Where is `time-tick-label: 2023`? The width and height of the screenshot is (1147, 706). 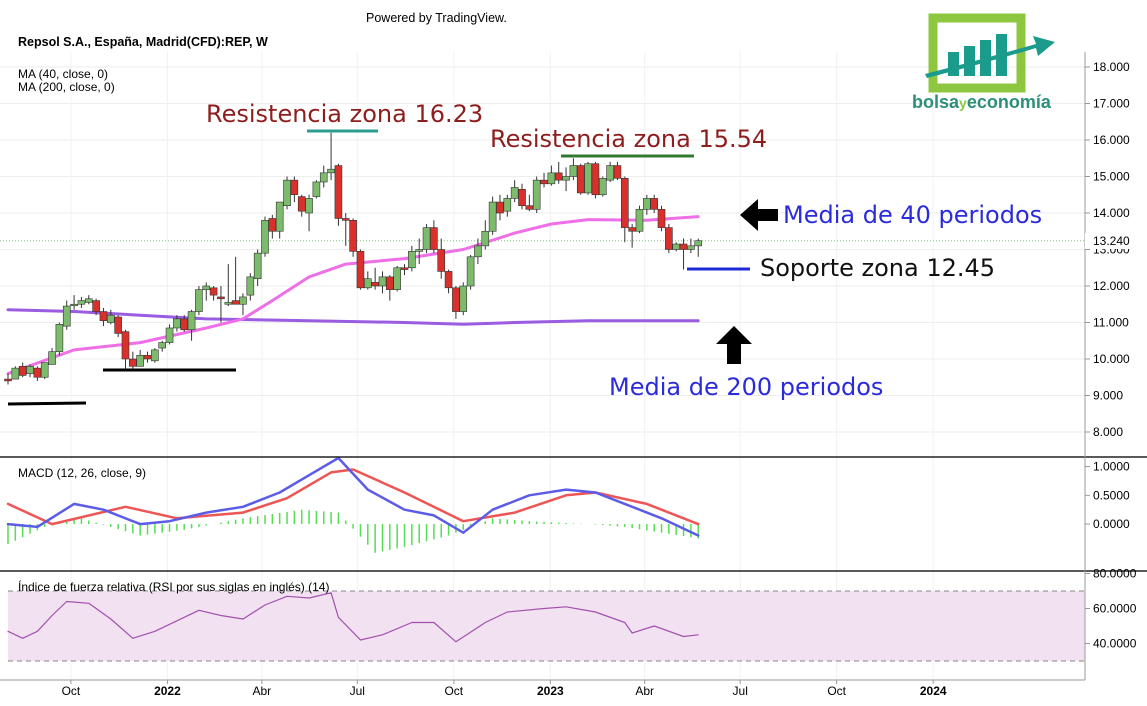 time-tick-label: 2023 is located at coordinates (550, 691).